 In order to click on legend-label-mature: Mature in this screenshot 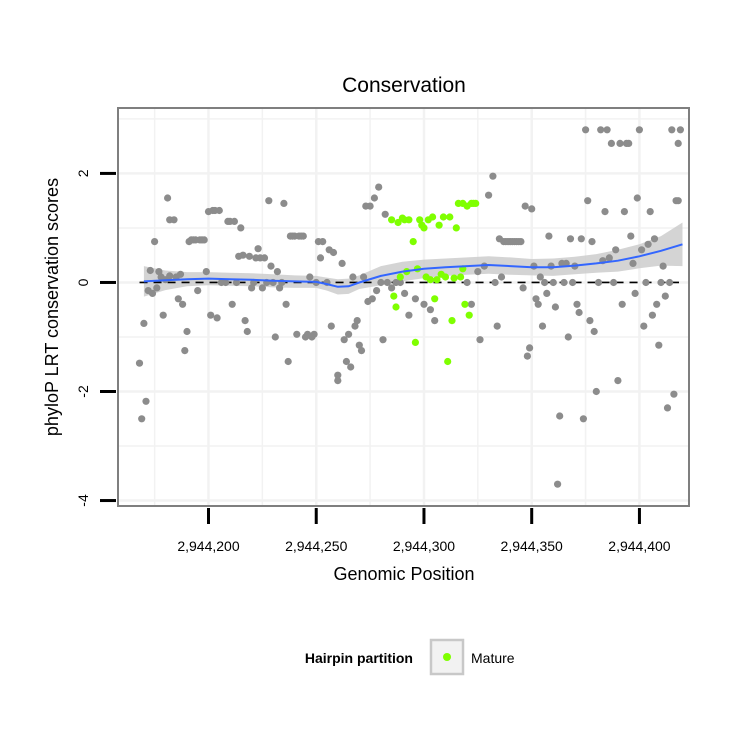, I will do `click(493, 658)`.